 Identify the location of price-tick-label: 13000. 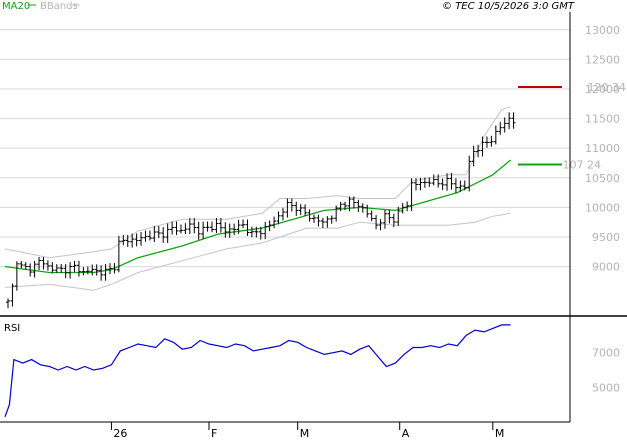
(602, 30).